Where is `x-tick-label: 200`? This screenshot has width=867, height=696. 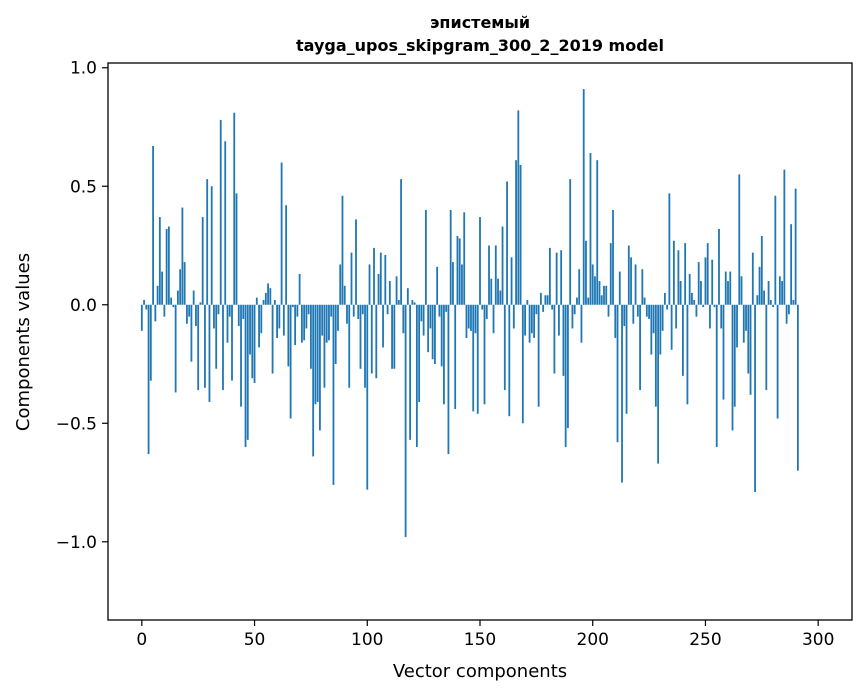
x-tick-label: 200 is located at coordinates (593, 640).